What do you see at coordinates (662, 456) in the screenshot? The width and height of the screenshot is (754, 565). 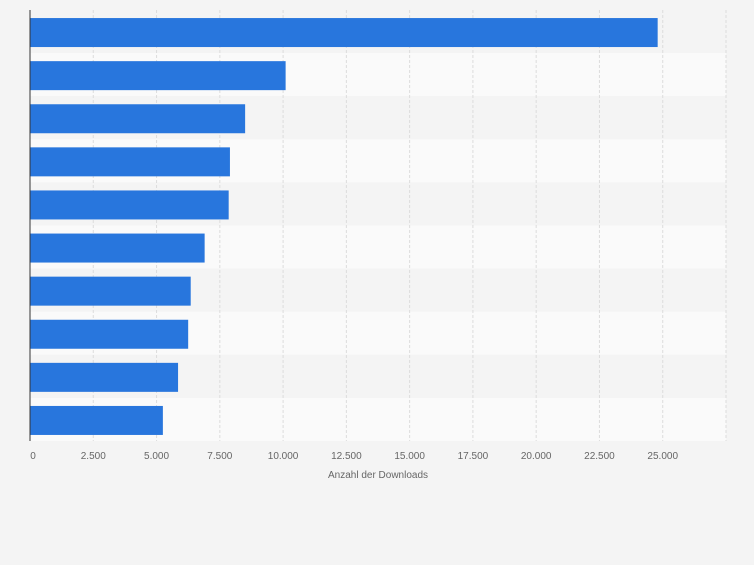 I see `x-tick-label: 25.000` at bounding box center [662, 456].